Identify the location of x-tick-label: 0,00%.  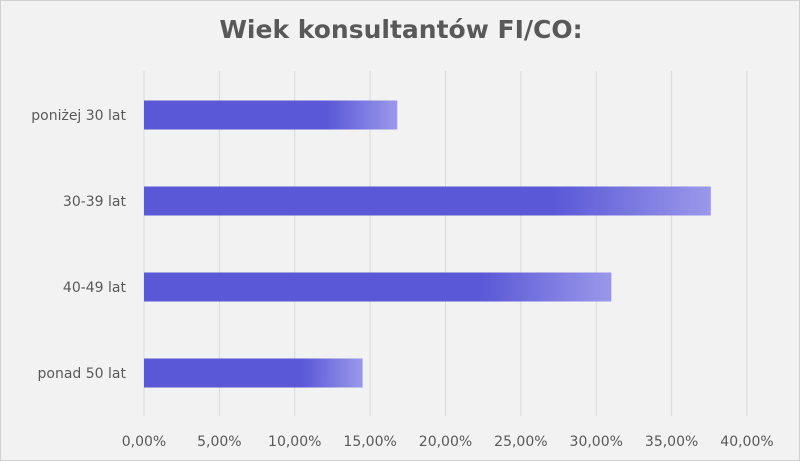
(144, 442).